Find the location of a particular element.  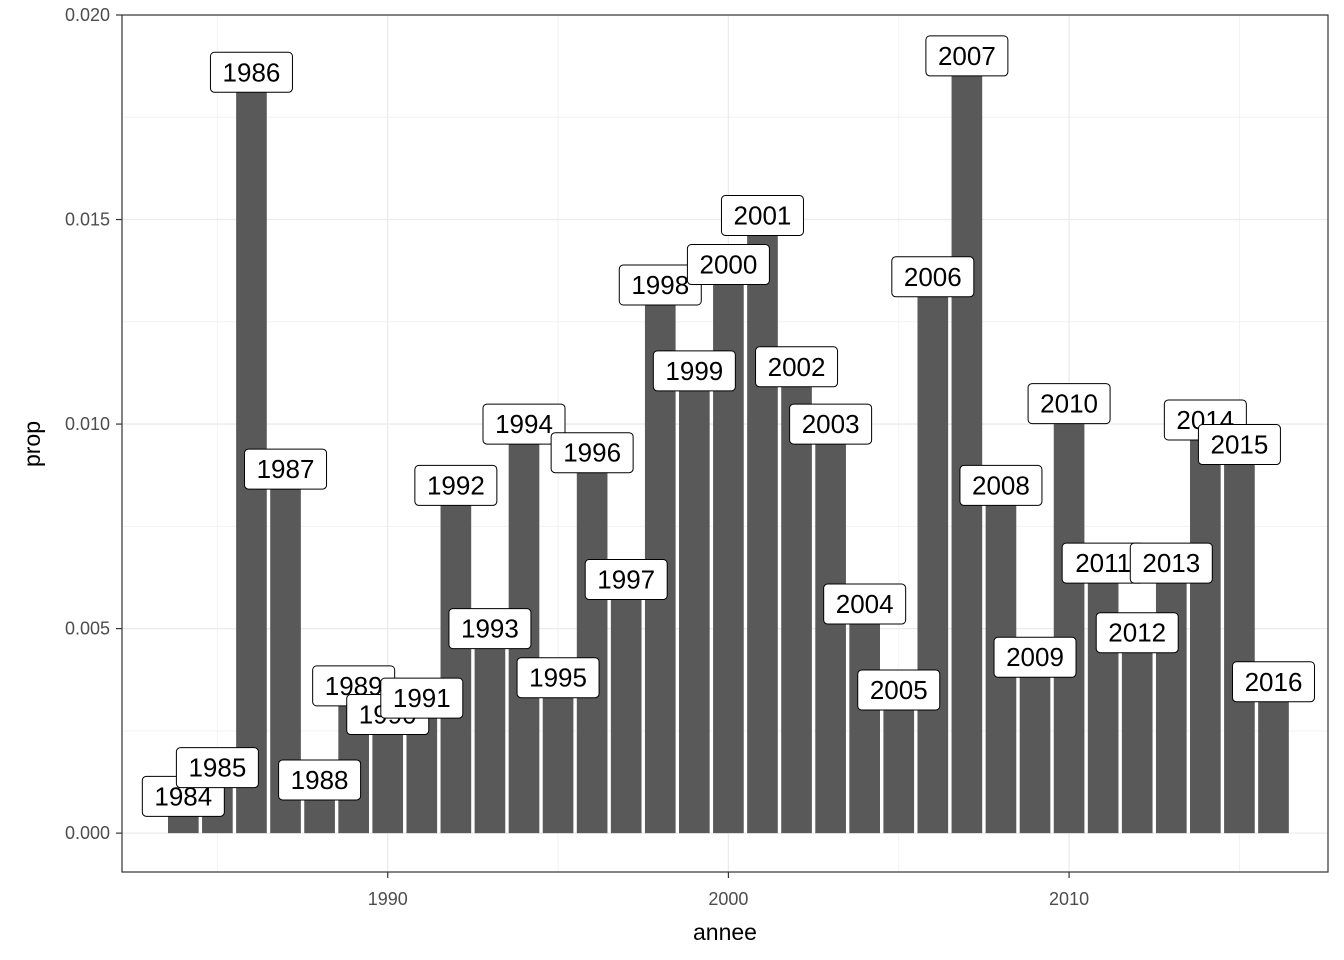

y-tick-label: 0.020 is located at coordinates (87, 15).